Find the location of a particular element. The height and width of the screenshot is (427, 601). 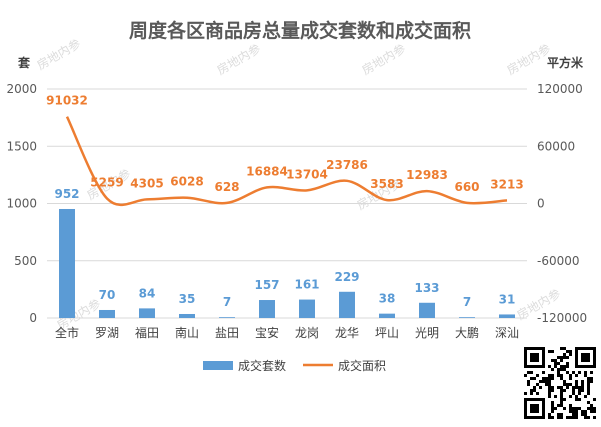

line-data-label: 23786 is located at coordinates (347, 165).